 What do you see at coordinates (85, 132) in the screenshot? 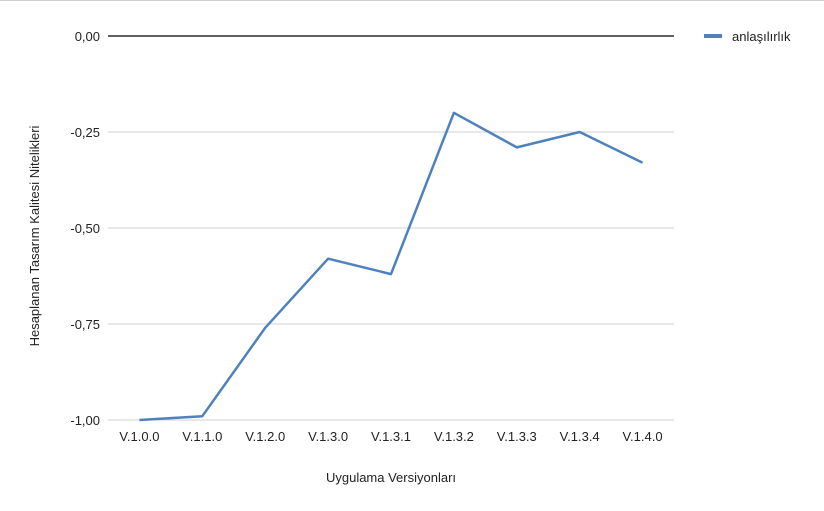
I see `y-tick-label: -0,25` at bounding box center [85, 132].